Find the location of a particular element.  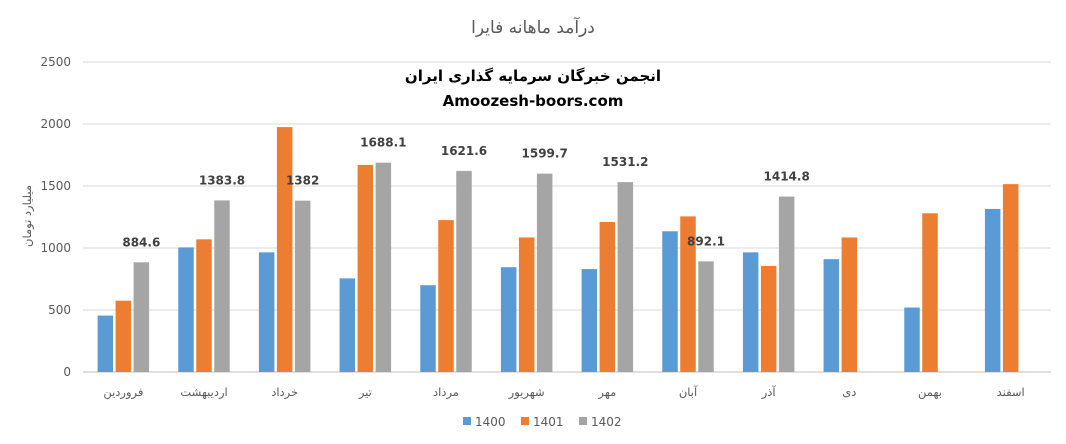

x-tick-label: دی is located at coordinates (849, 392).